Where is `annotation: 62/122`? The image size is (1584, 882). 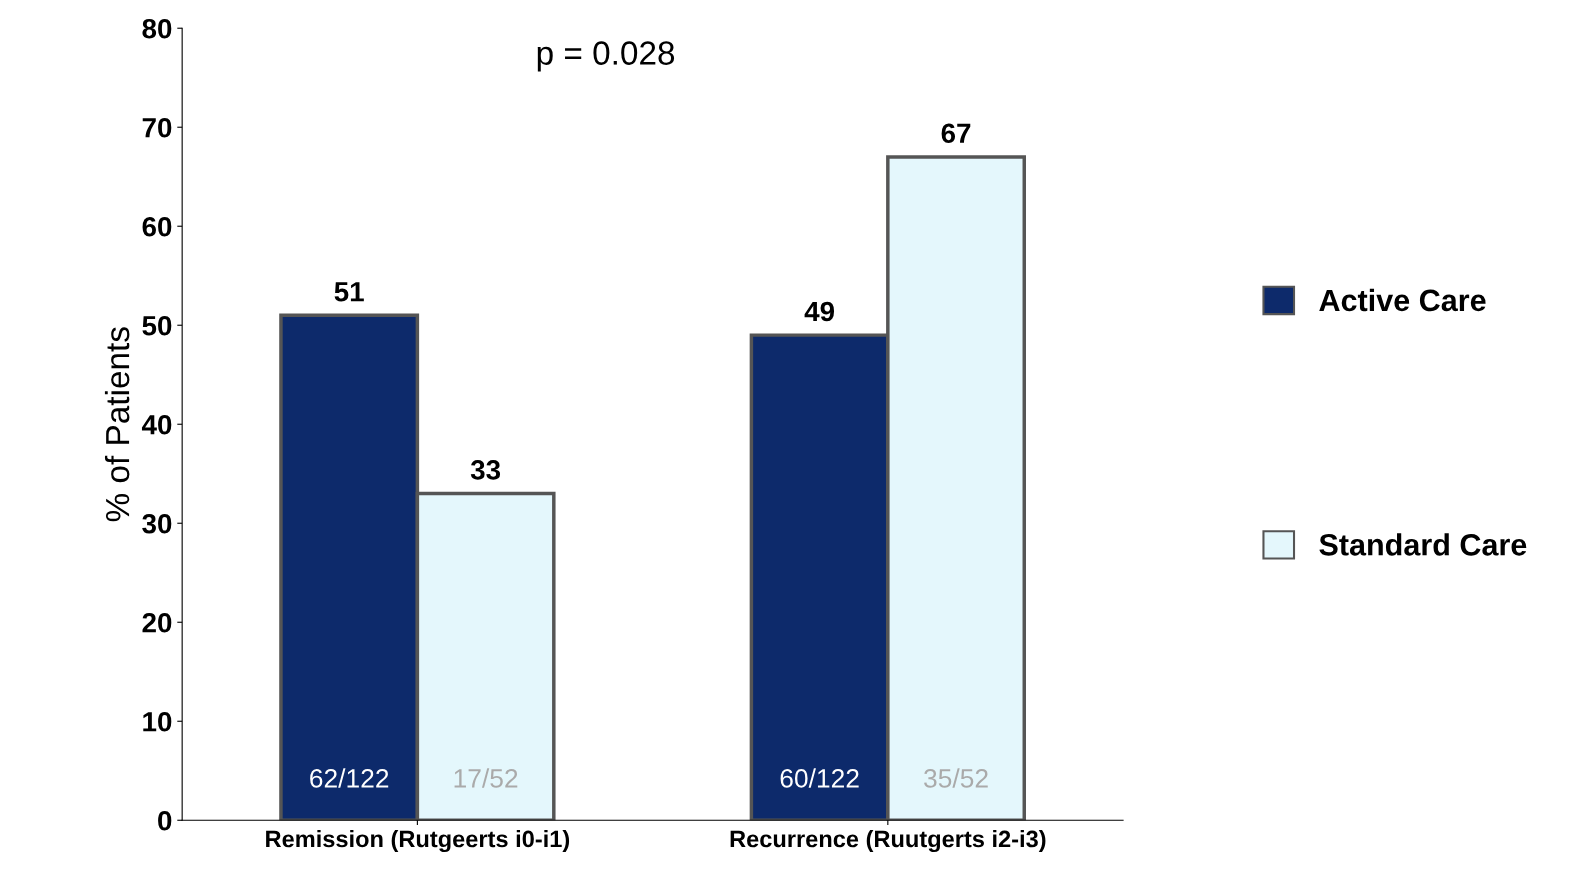 annotation: 62/122 is located at coordinates (349, 778).